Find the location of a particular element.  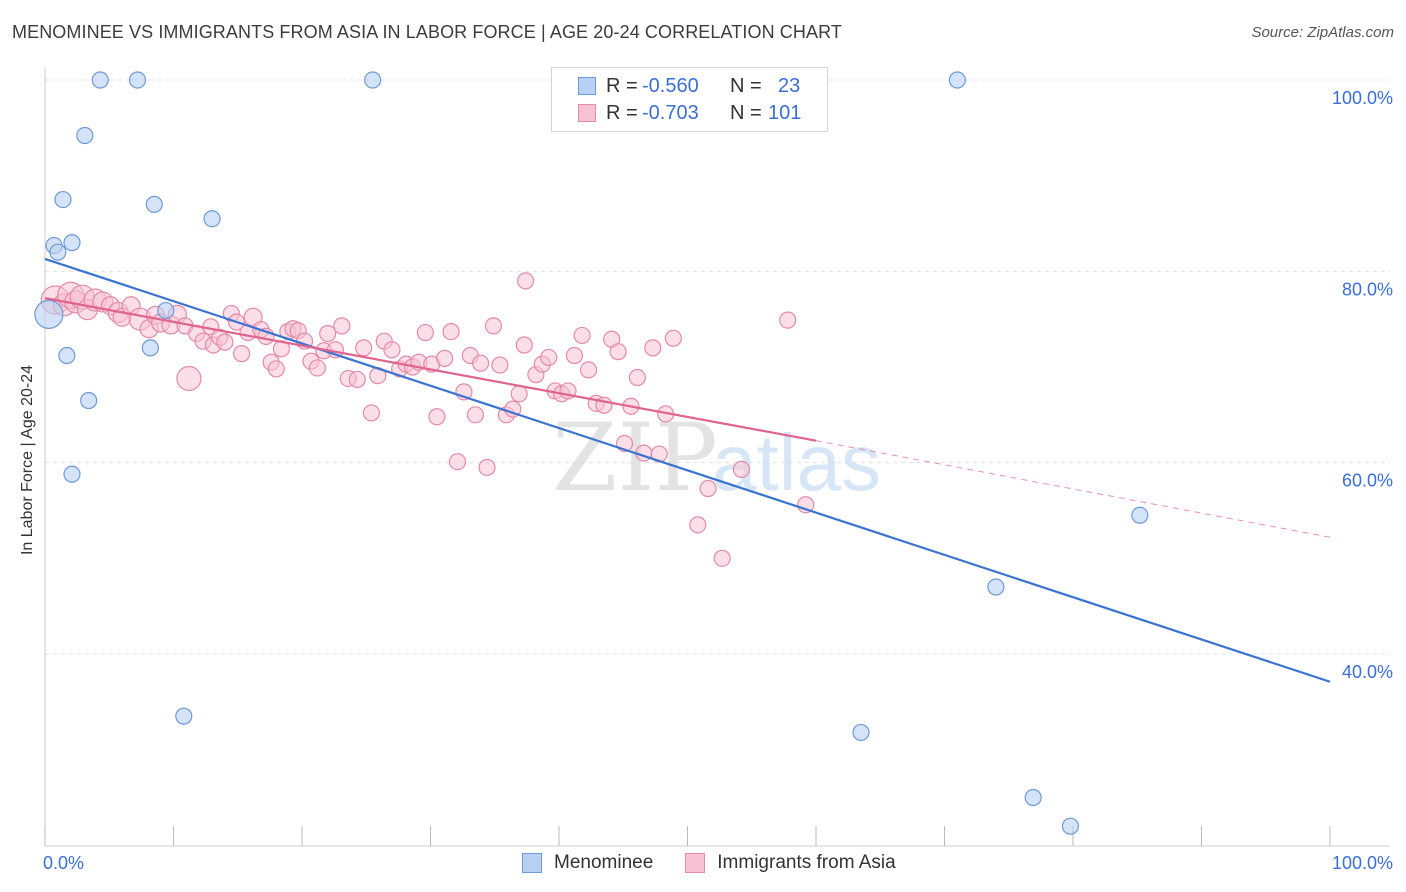

r-value: -0.703 is located at coordinates (670, 112).